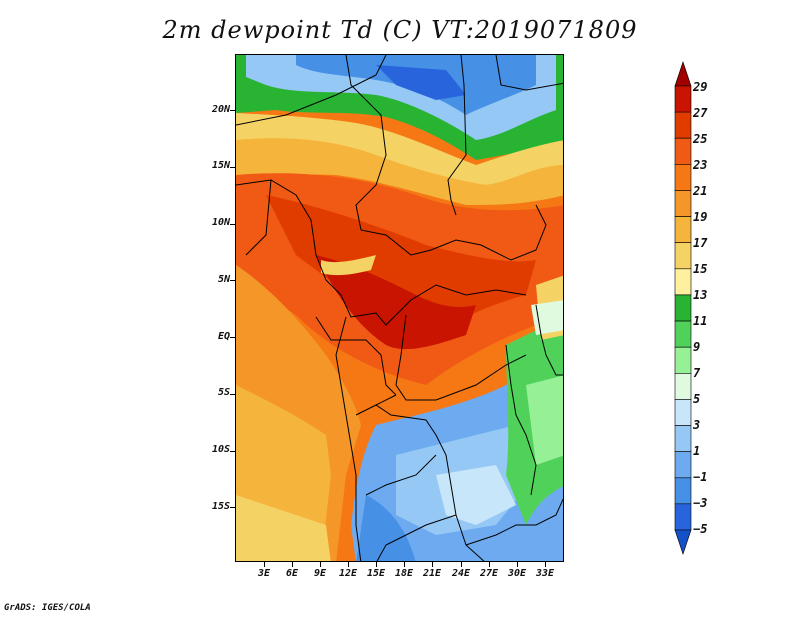 Image resolution: width=800 pixels, height=618 pixels. Describe the element at coordinates (700, 321) in the screenshot. I see `colorbar-label-11: 11` at that location.